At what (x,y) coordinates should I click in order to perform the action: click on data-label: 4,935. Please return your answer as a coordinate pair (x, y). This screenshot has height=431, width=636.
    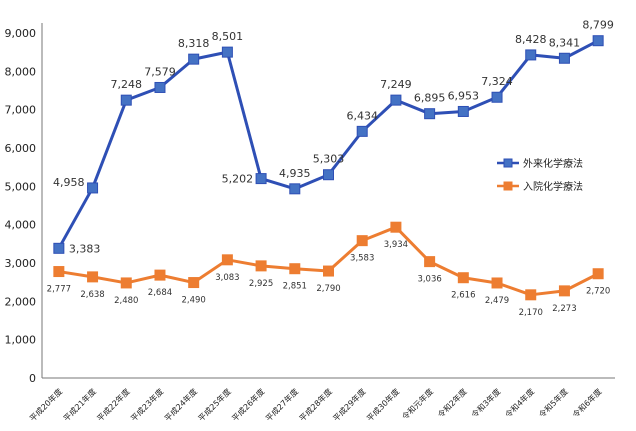
    Looking at the image, I should click on (295, 173).